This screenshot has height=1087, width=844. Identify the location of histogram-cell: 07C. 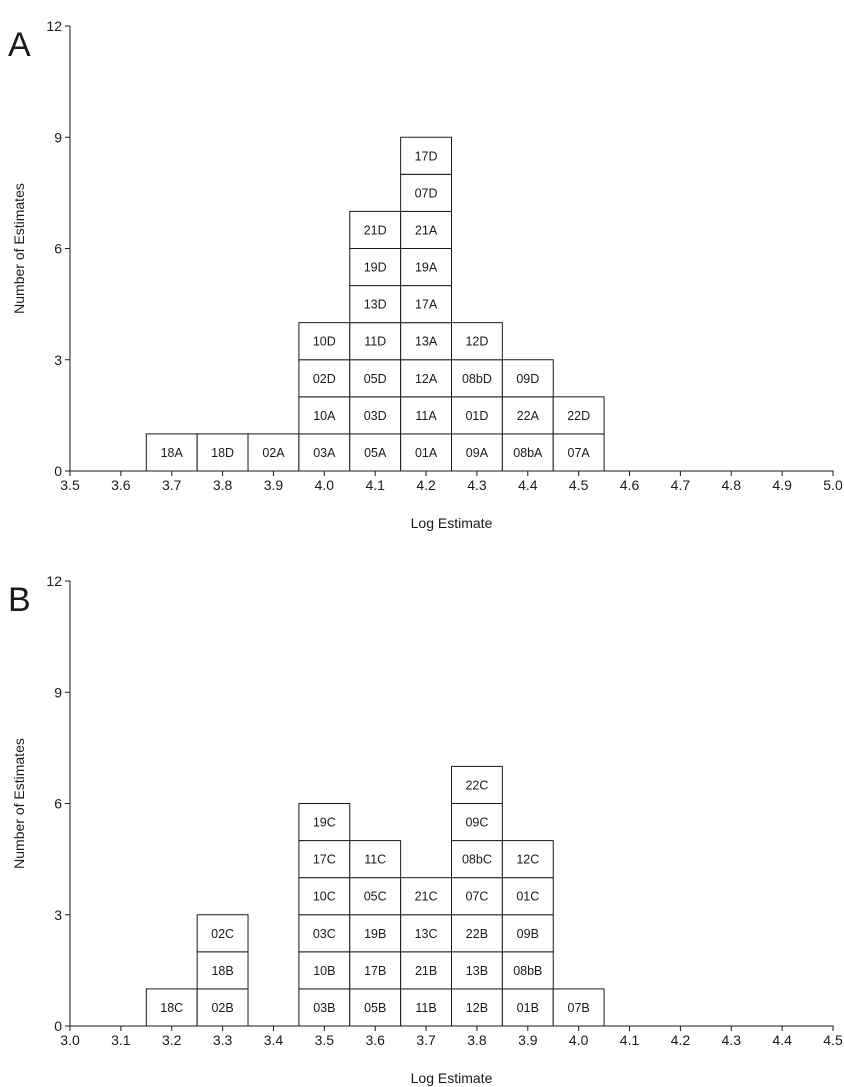
(477, 896).